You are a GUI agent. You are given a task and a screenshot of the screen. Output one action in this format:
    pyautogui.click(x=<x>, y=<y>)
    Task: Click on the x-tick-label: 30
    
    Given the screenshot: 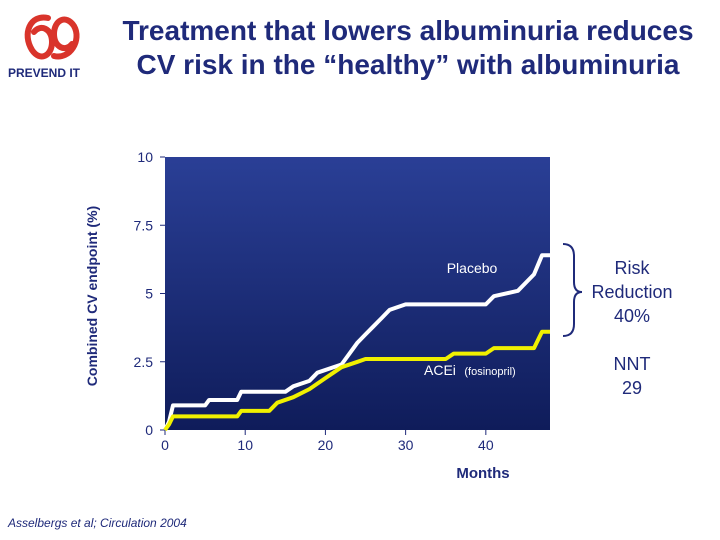 What is the action you would take?
    pyautogui.click(x=406, y=445)
    